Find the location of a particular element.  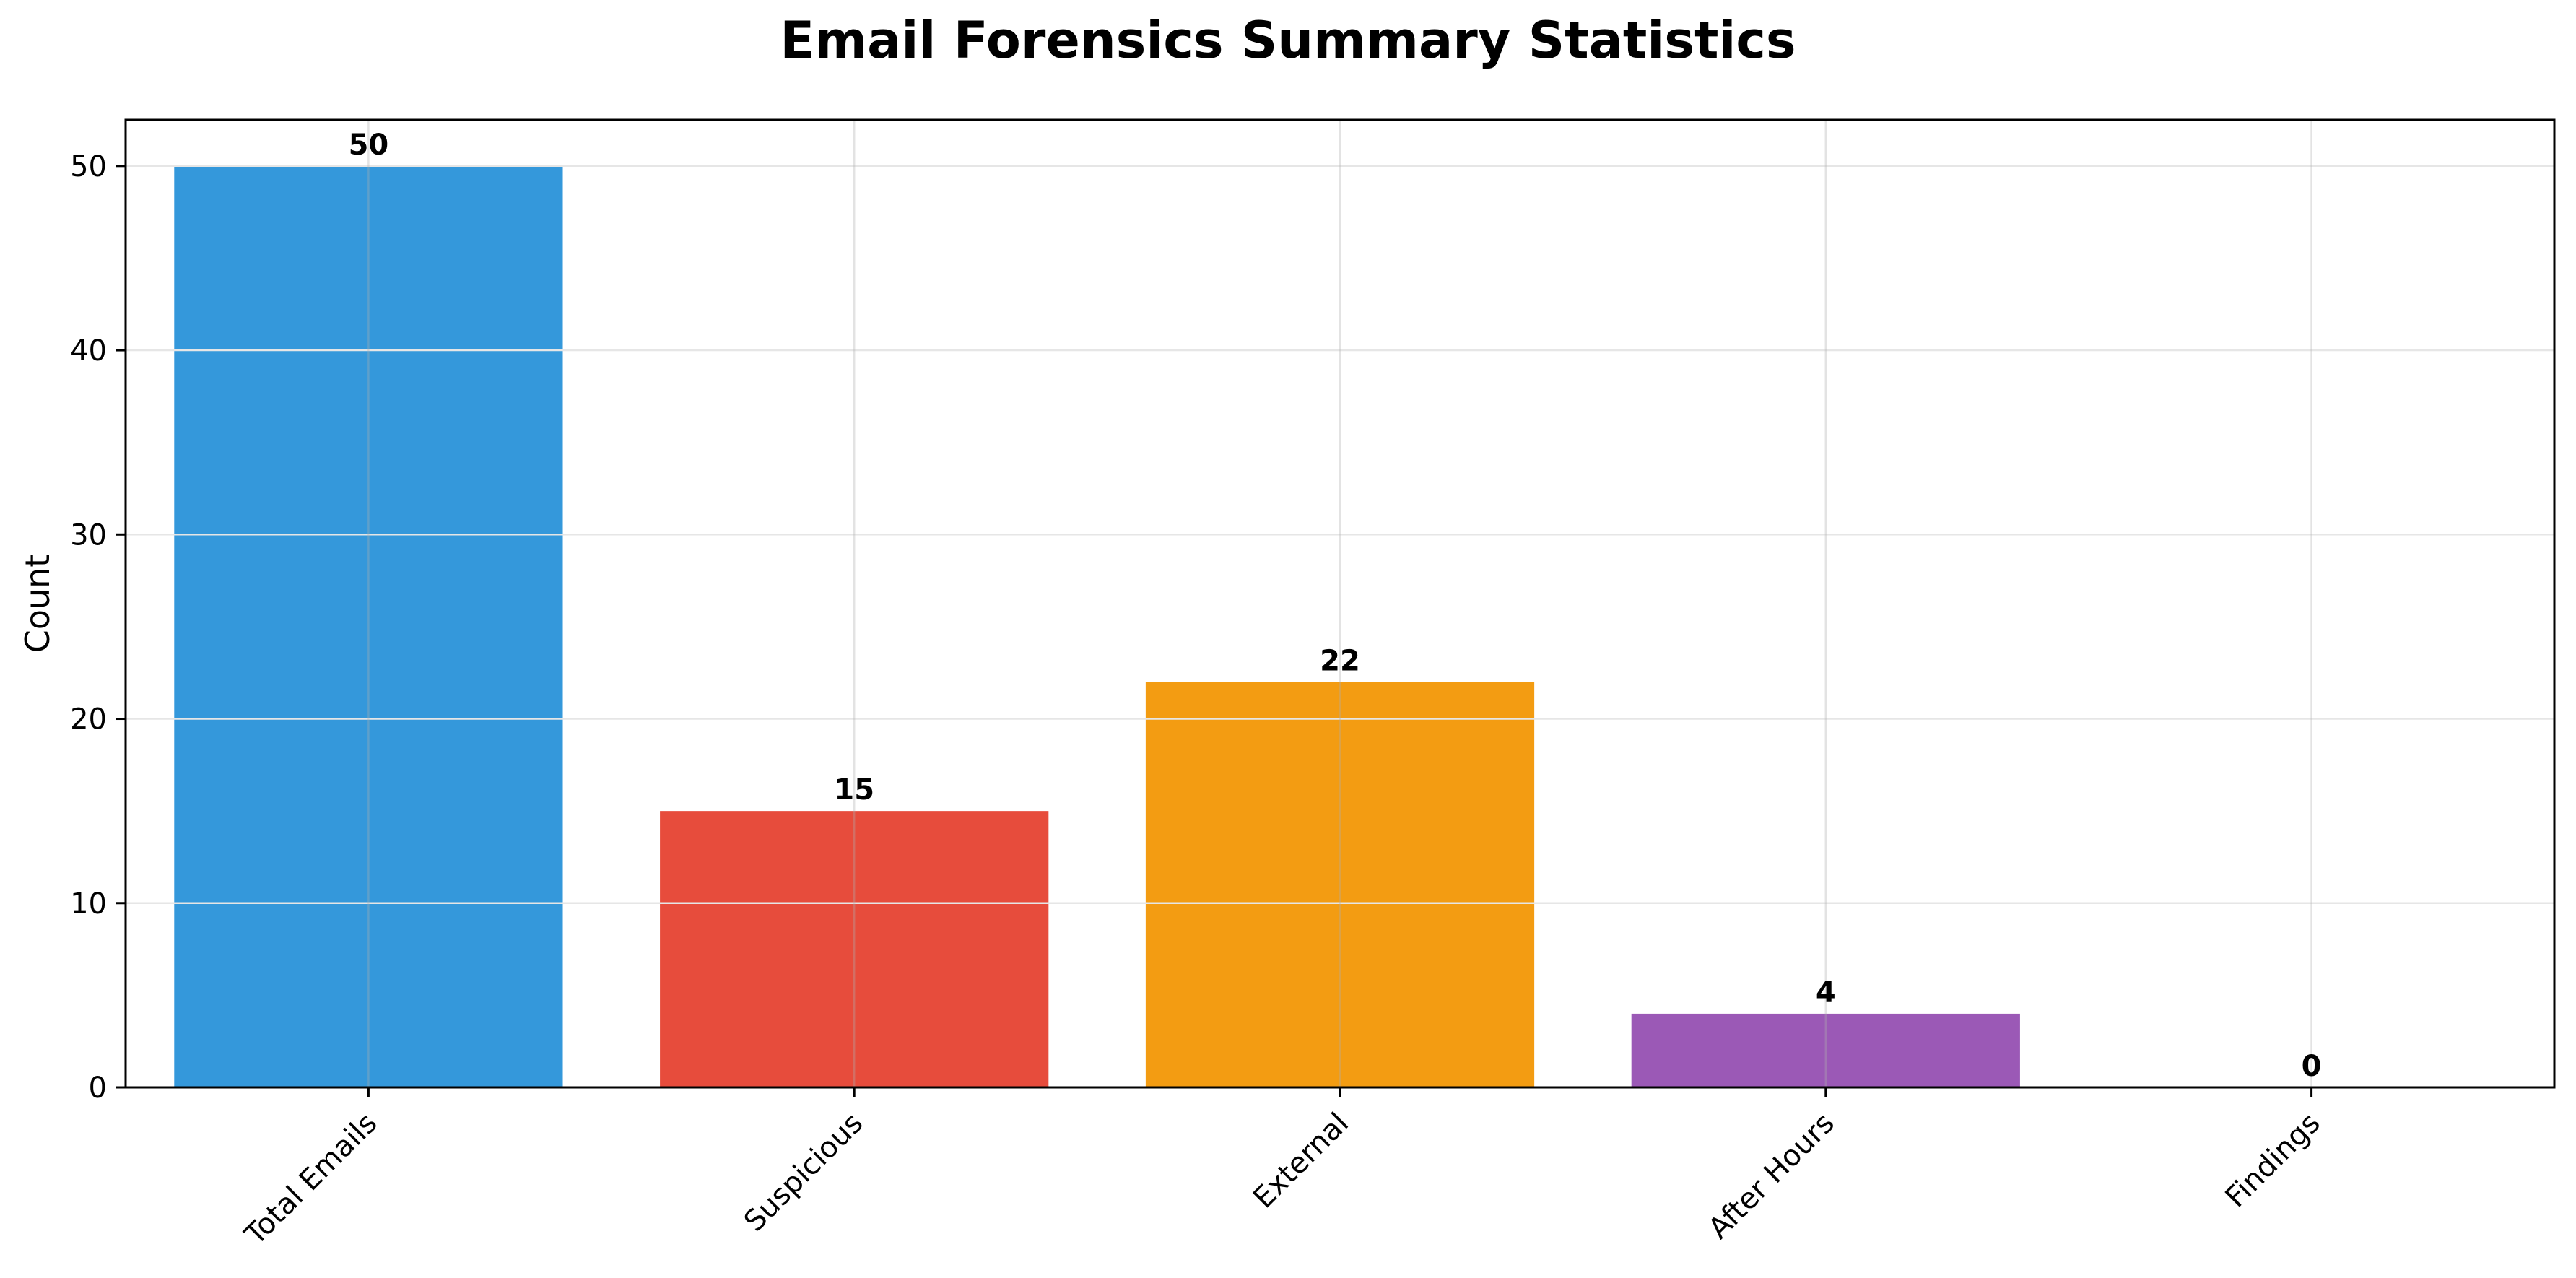

y-tick-label: 40 is located at coordinates (88, 351).